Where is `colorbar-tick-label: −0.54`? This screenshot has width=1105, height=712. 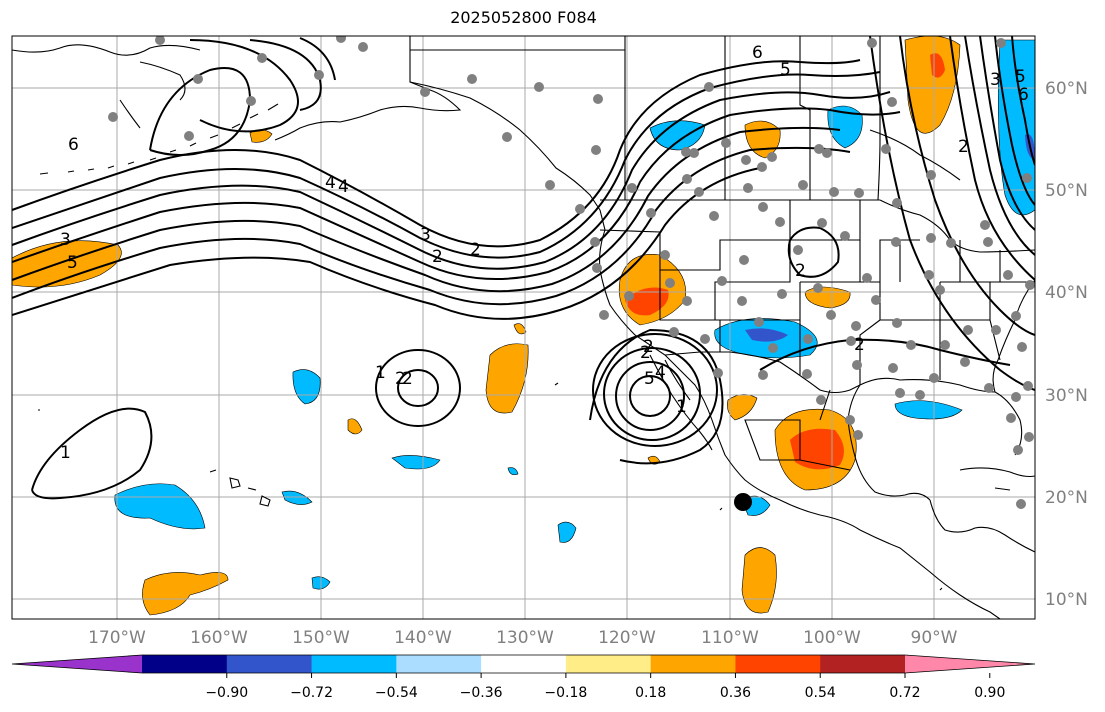 colorbar-tick-label: −0.54 is located at coordinates (396, 693).